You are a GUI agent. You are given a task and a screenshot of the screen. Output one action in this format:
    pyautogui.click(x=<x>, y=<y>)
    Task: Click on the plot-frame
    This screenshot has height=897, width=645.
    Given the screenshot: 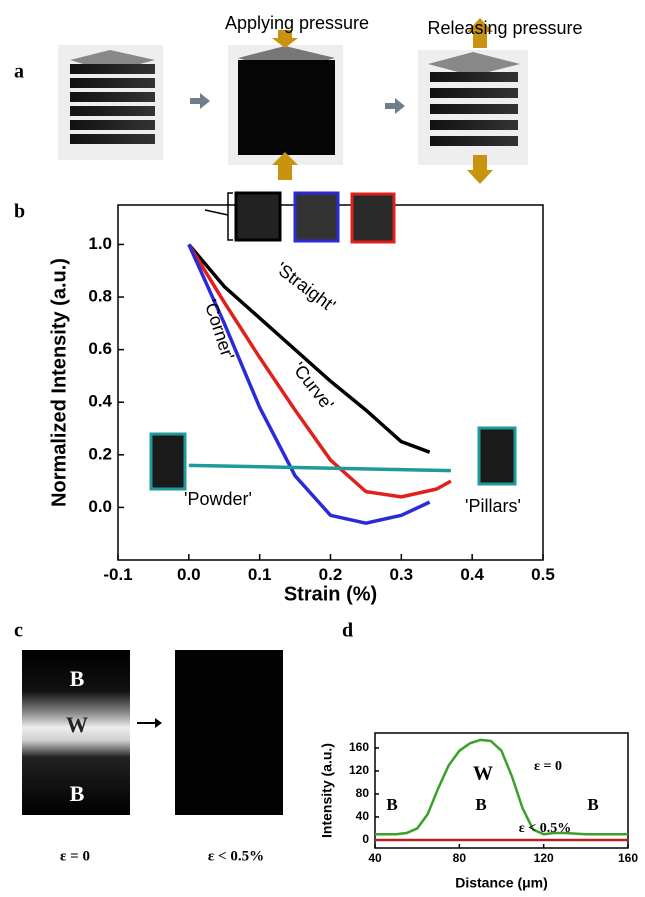 What is the action you would take?
    pyautogui.click(x=501, y=790)
    